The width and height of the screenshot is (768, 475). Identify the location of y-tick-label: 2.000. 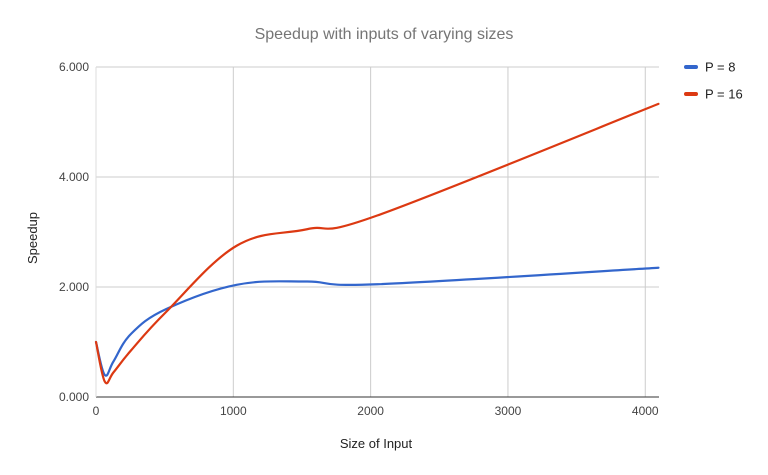
(74, 287).